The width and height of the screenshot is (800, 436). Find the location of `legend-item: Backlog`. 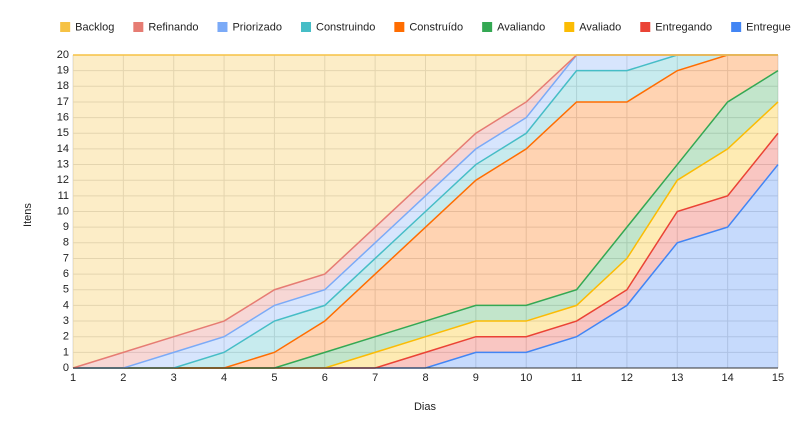

legend-item: Backlog is located at coordinates (87, 27).